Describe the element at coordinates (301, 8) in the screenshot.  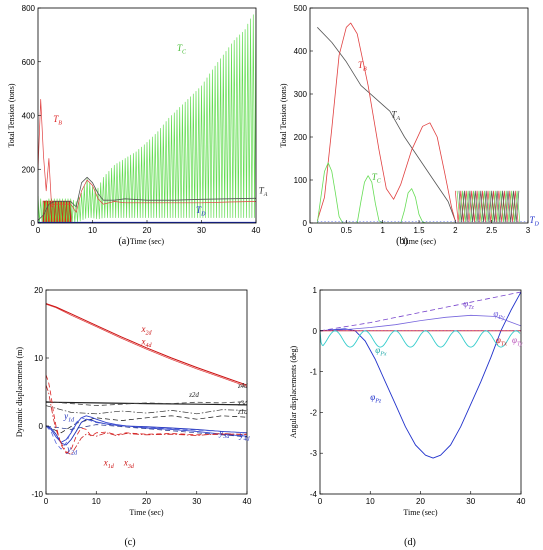
I see `y-tick-label: 500` at that location.